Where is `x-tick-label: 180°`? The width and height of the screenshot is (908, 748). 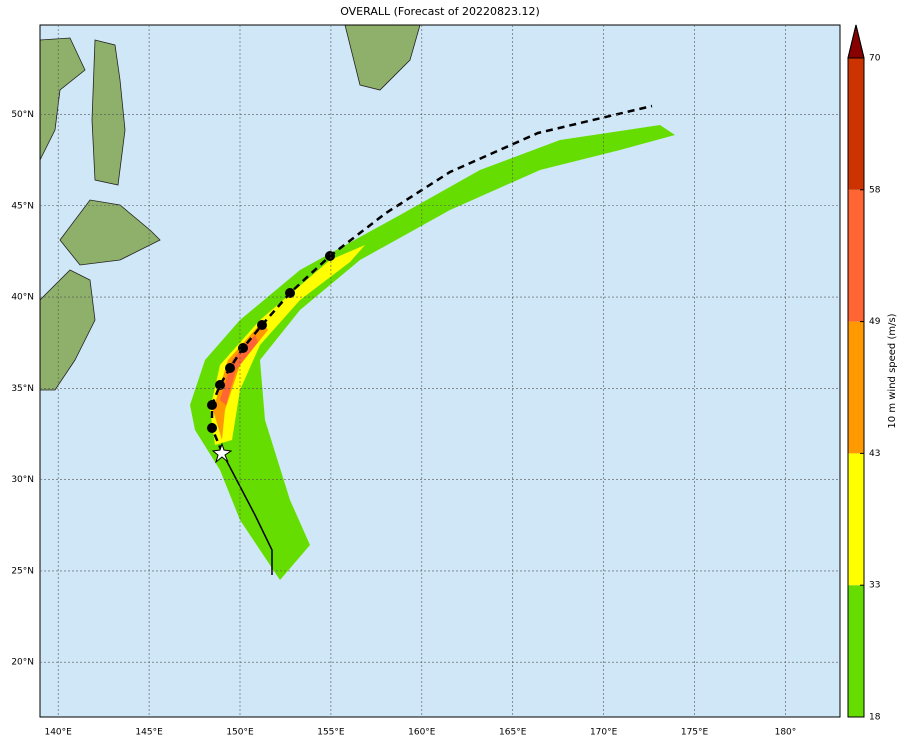 x-tick-label: 180° is located at coordinates (786, 733).